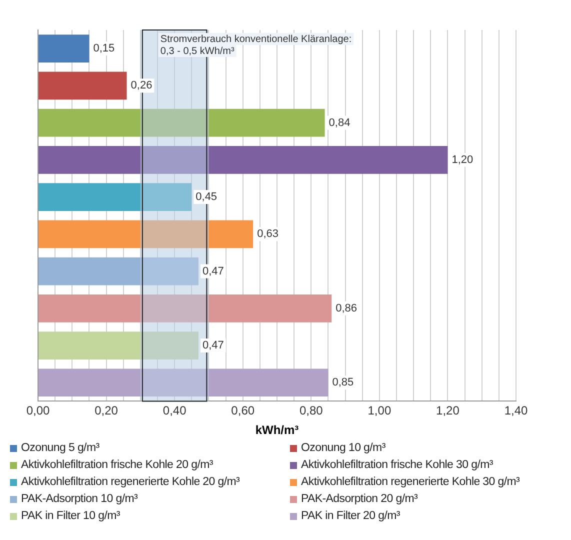 Image resolution: width=571 pixels, height=540 pixels. What do you see at coordinates (343, 448) in the screenshot?
I see `legend-label: Ozonung 10 g/m³` at bounding box center [343, 448].